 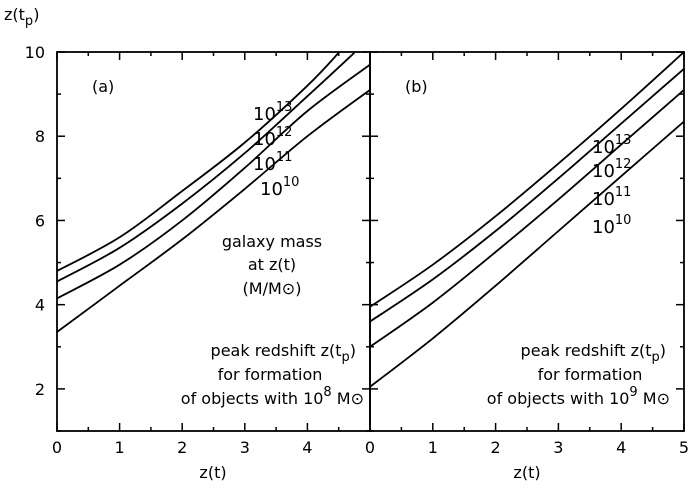 I want to click on x-axis-title-b: z(t), so click(x=526, y=472).